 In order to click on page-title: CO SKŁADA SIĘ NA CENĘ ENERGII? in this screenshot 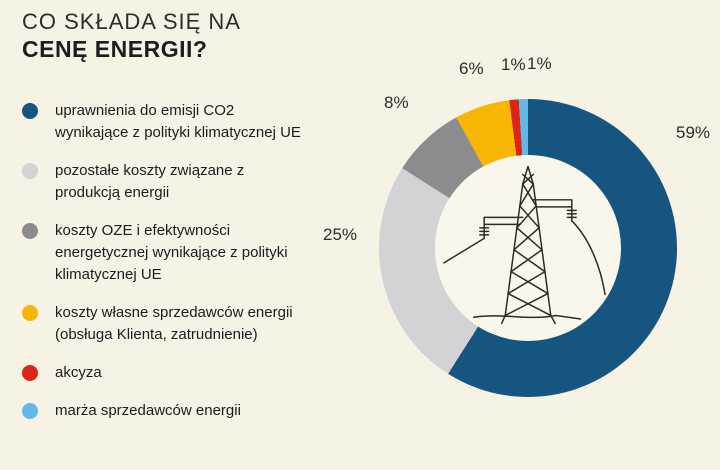, I will do `click(131, 35)`.